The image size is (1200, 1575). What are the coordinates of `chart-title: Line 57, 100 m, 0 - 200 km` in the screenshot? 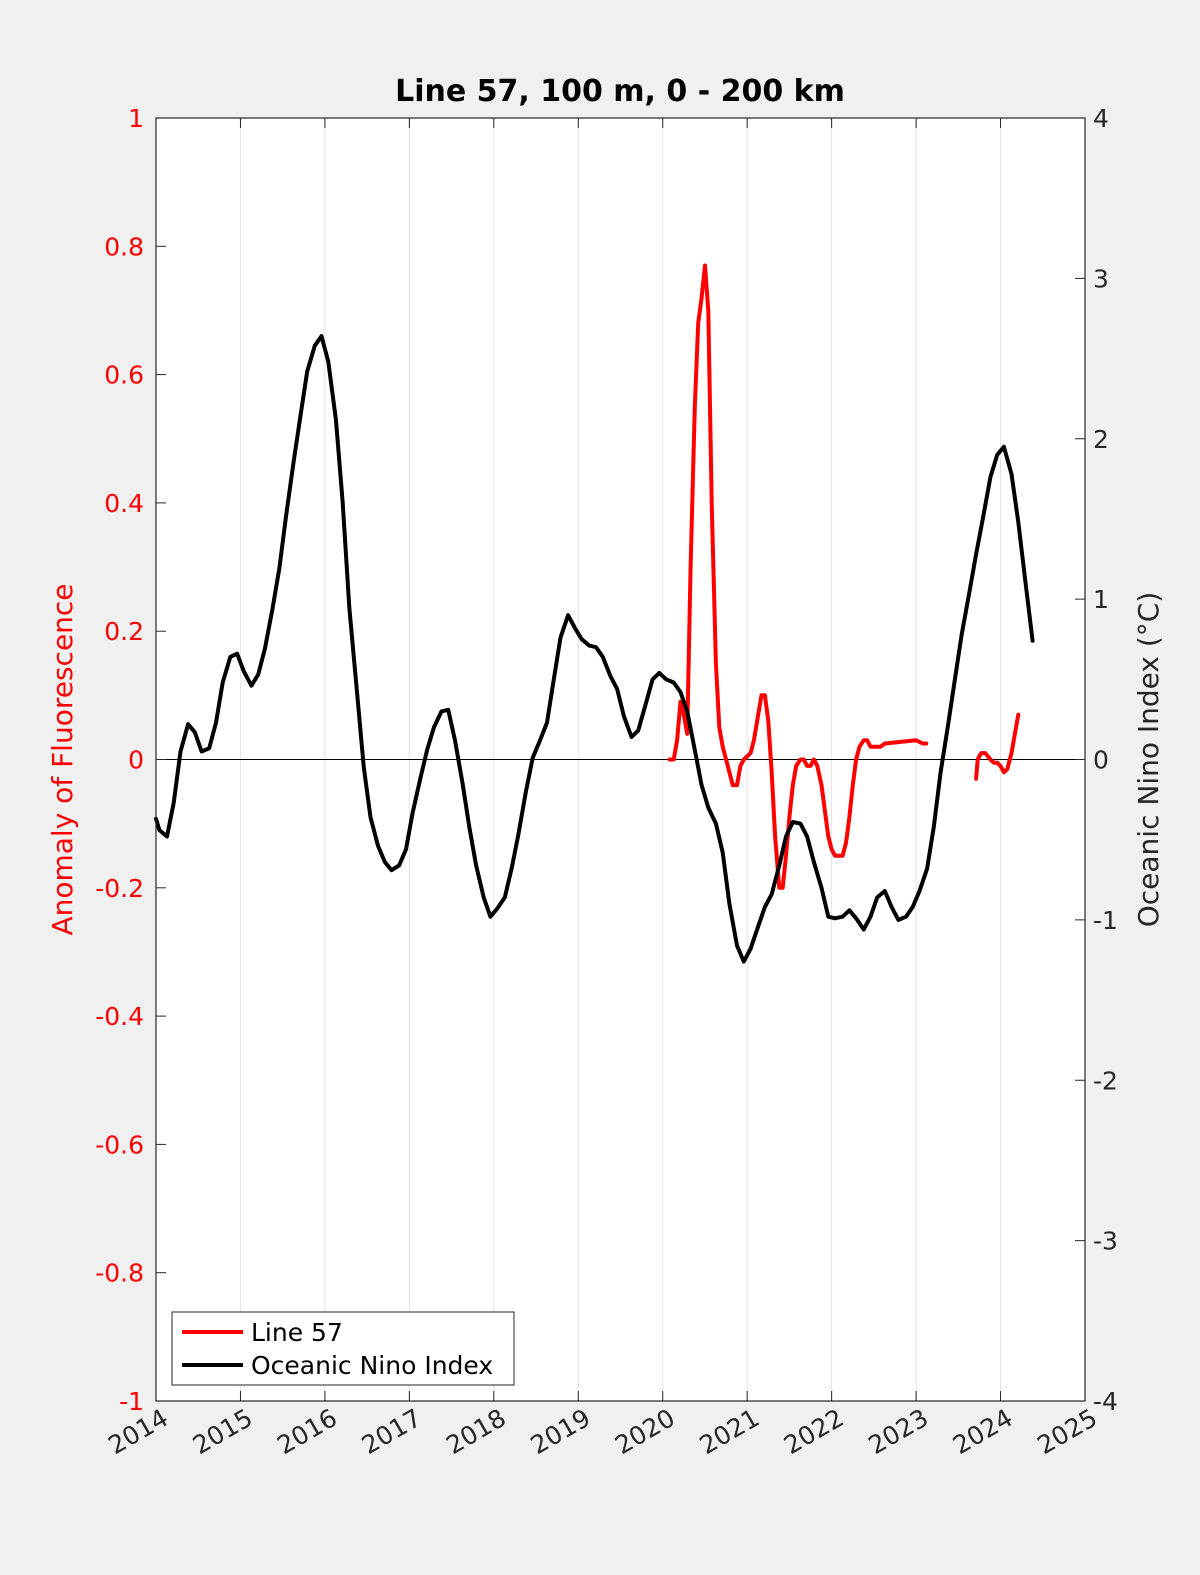 It's located at (620, 91).